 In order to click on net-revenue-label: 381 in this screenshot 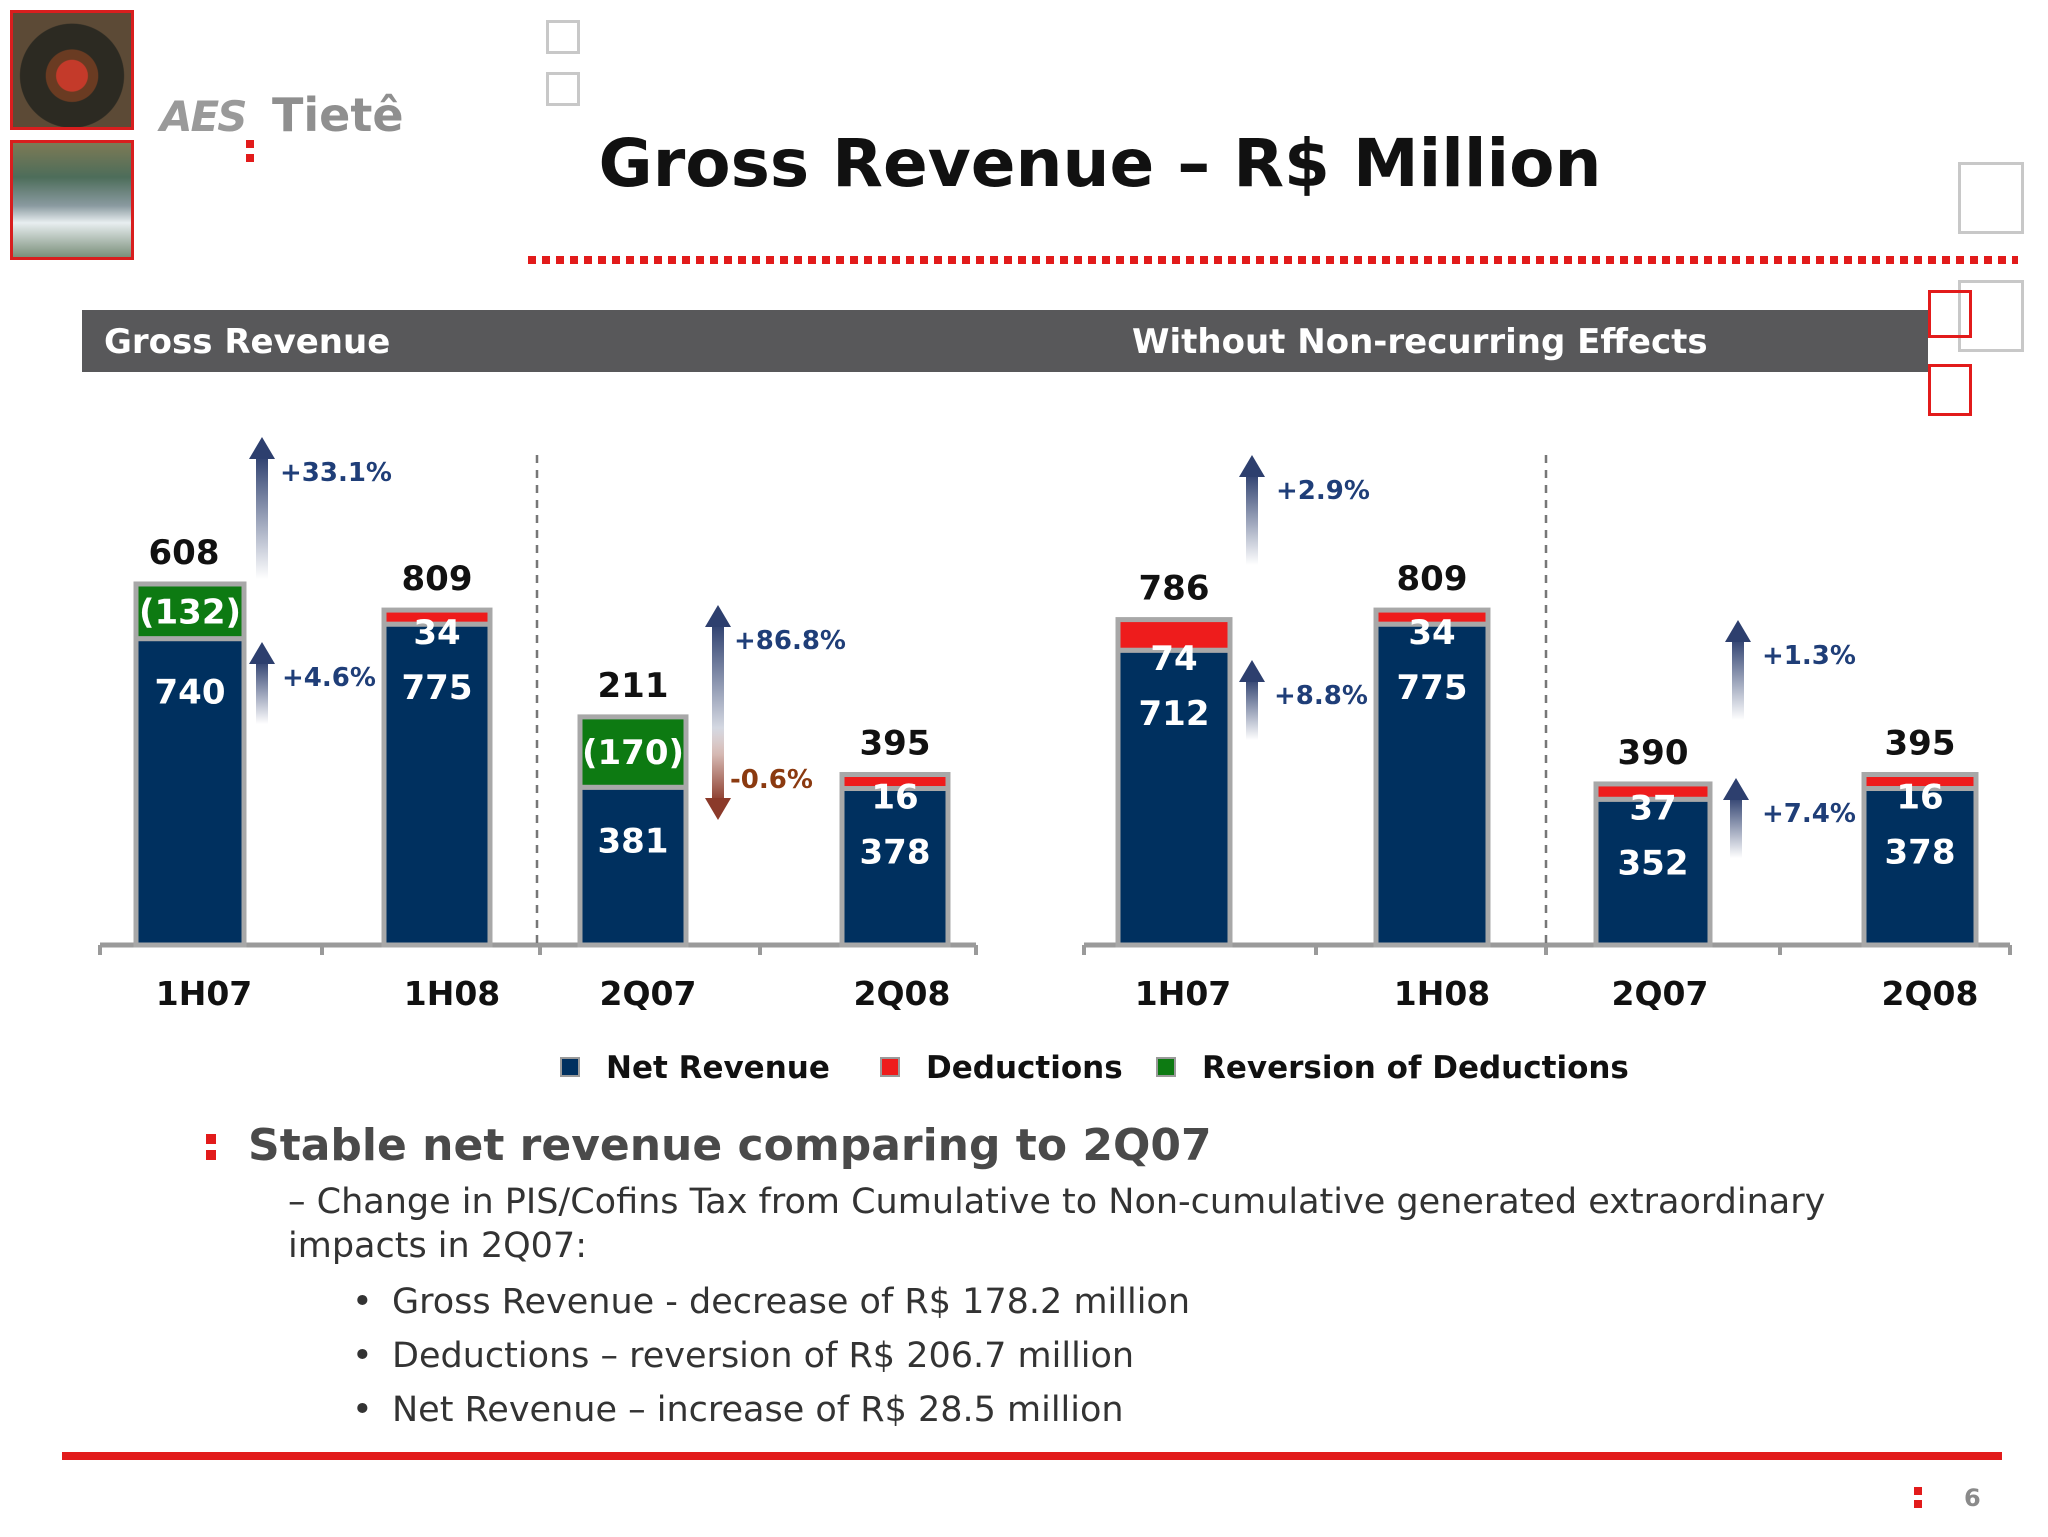, I will do `click(633, 841)`.